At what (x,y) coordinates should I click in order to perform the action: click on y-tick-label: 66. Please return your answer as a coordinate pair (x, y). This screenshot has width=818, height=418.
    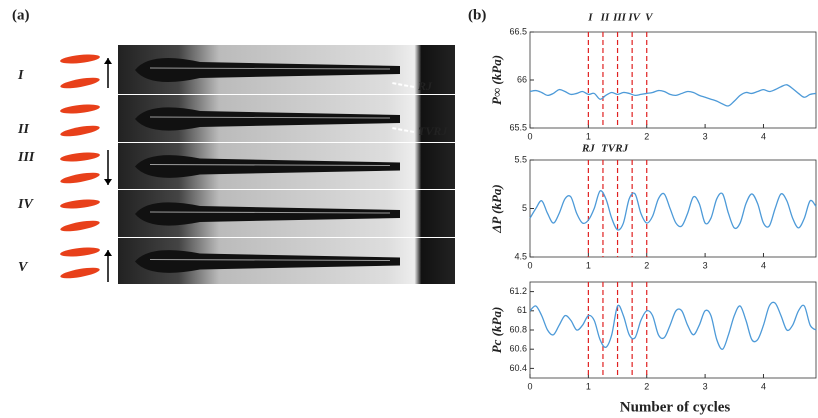
    Looking at the image, I should click on (522, 79).